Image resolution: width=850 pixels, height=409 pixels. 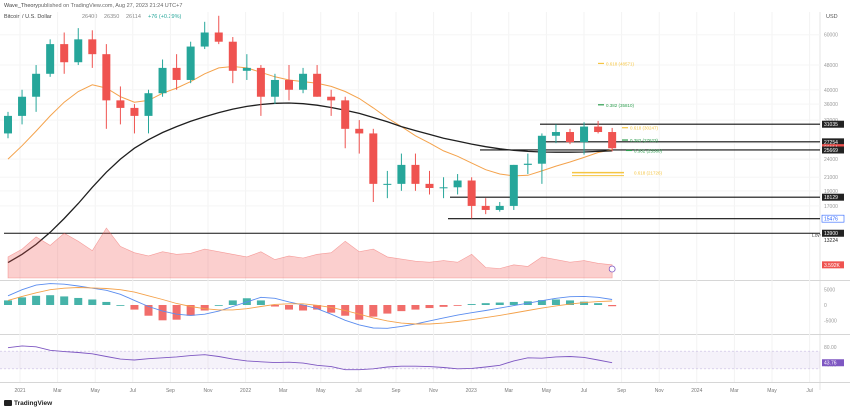 I want to click on macd-signal-line, so click(x=310, y=306).